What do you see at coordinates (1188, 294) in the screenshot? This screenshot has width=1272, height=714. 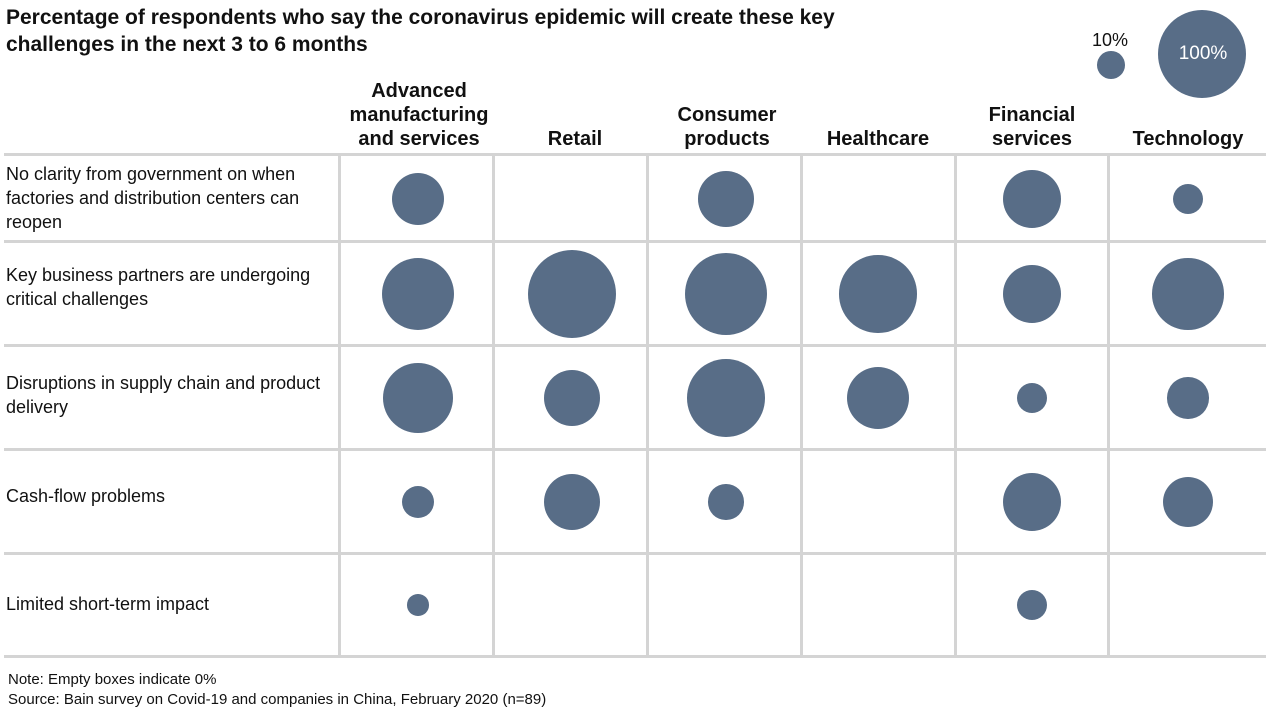 I see `bubble-r2-c6` at bounding box center [1188, 294].